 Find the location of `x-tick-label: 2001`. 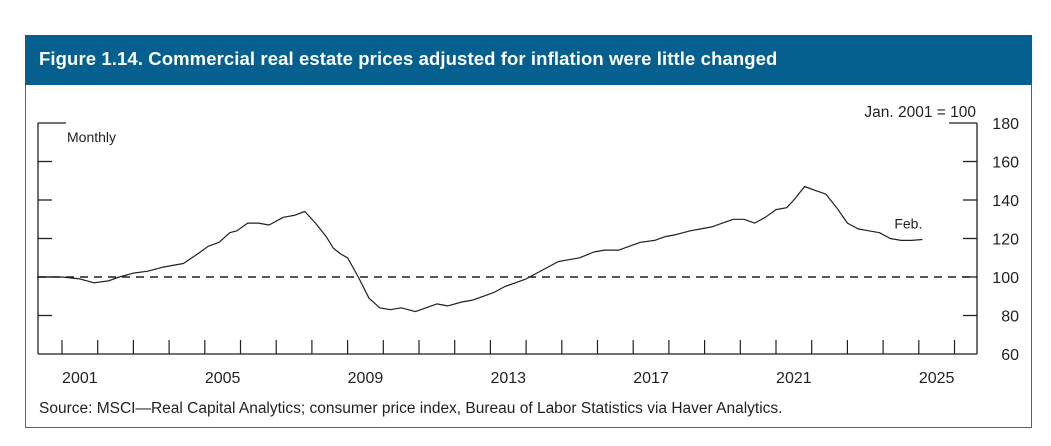

x-tick-label: 2001 is located at coordinates (80, 378).